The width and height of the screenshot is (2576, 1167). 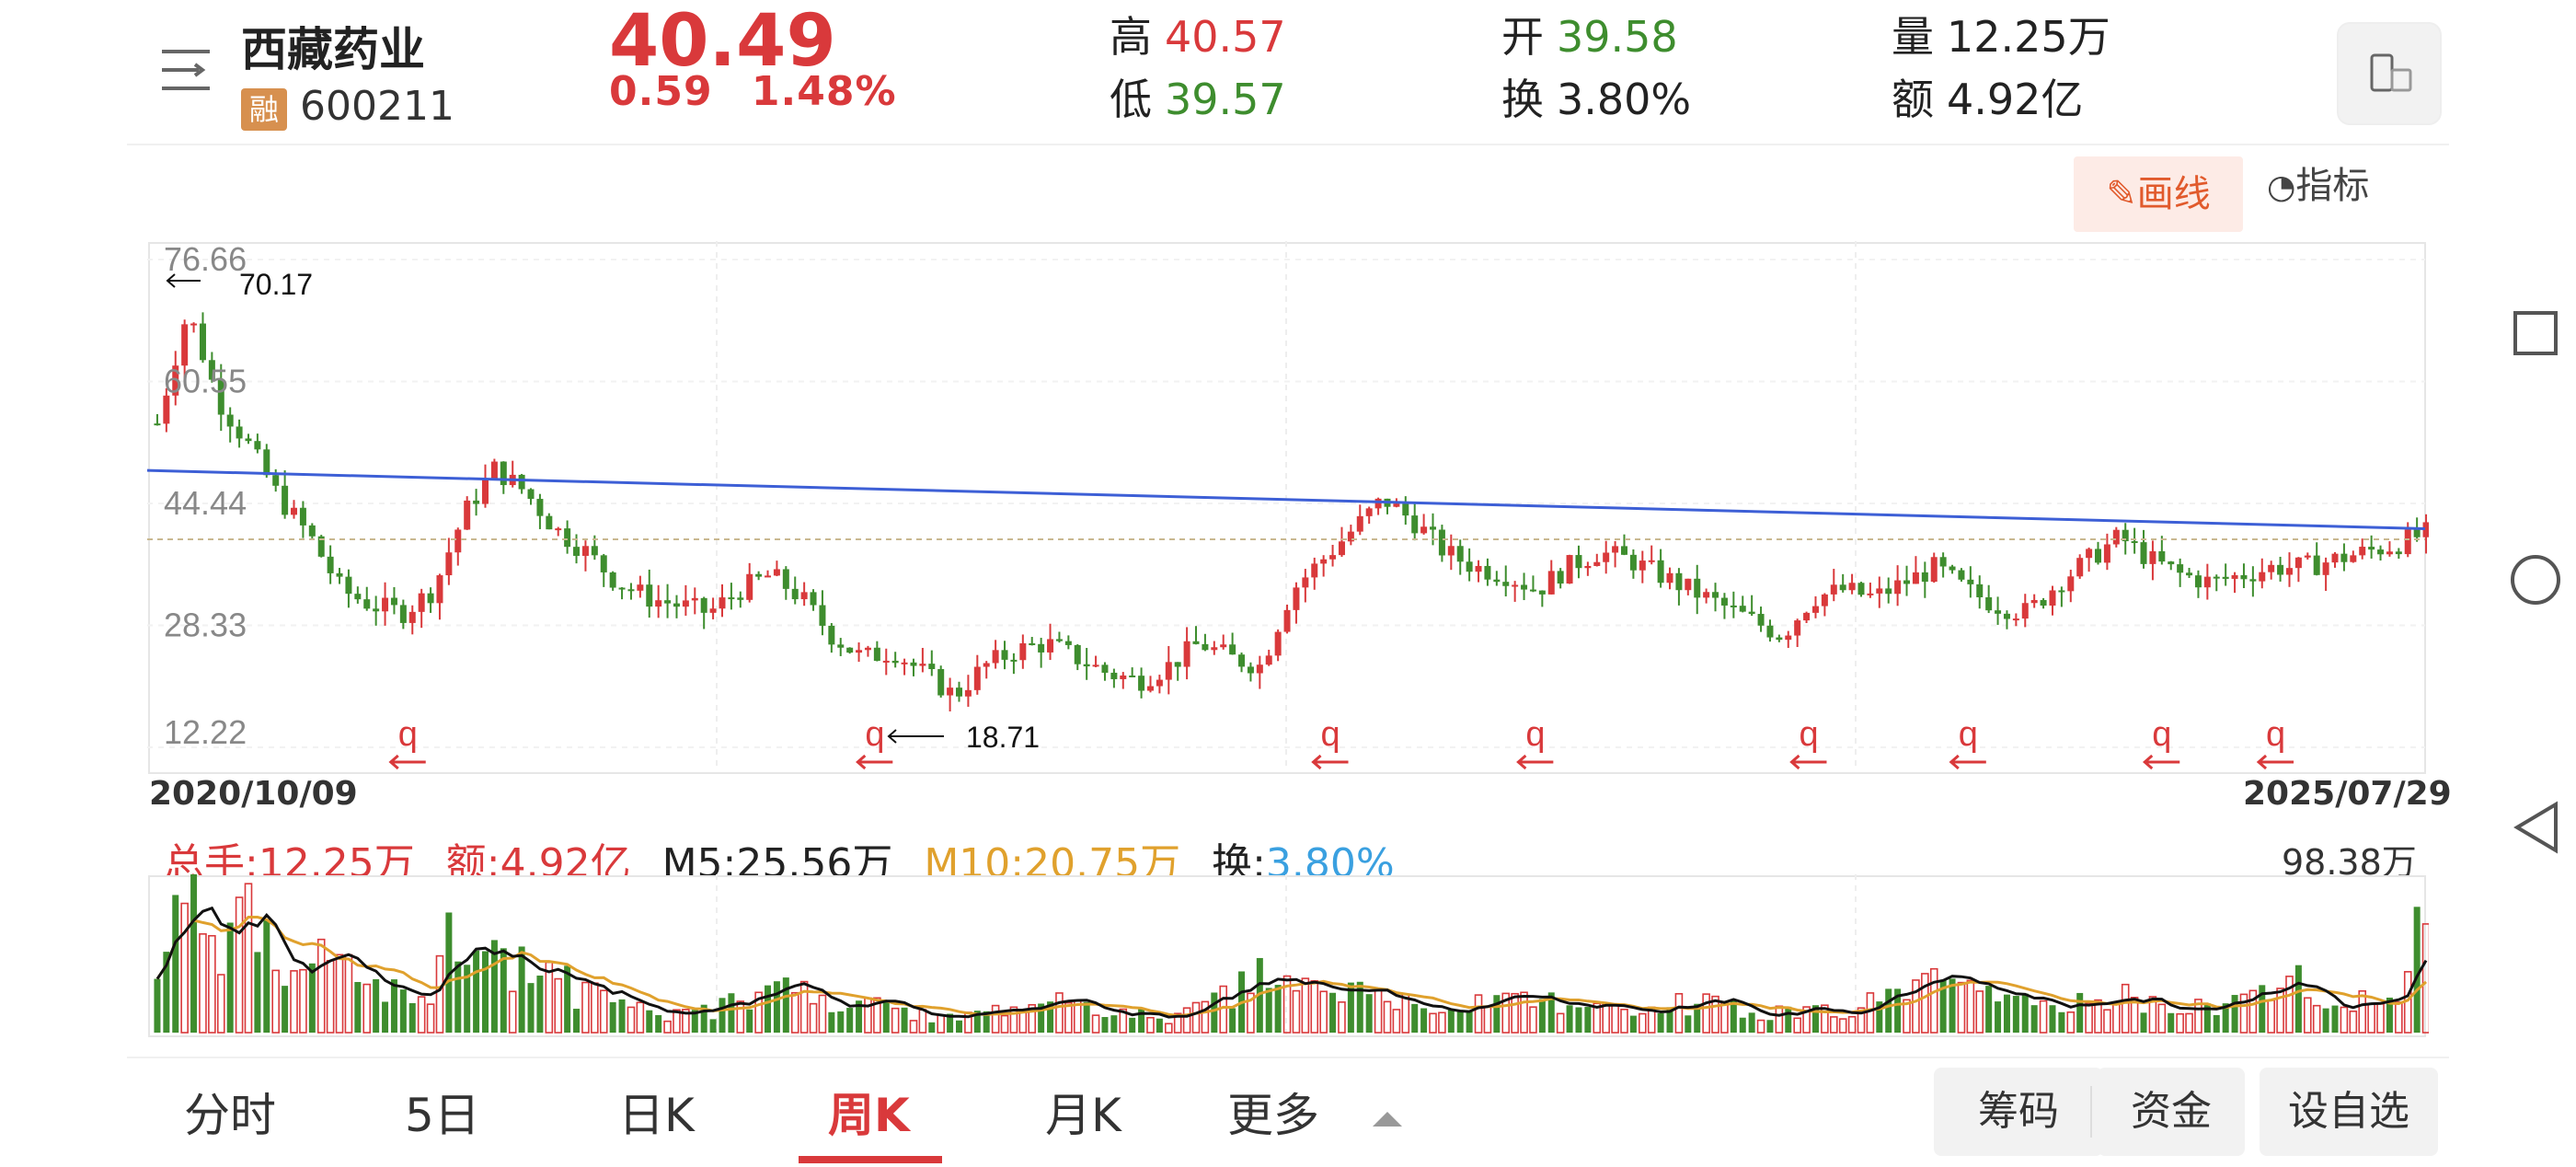 I want to click on indicator-button: ◔指标, so click(x=2318, y=186).